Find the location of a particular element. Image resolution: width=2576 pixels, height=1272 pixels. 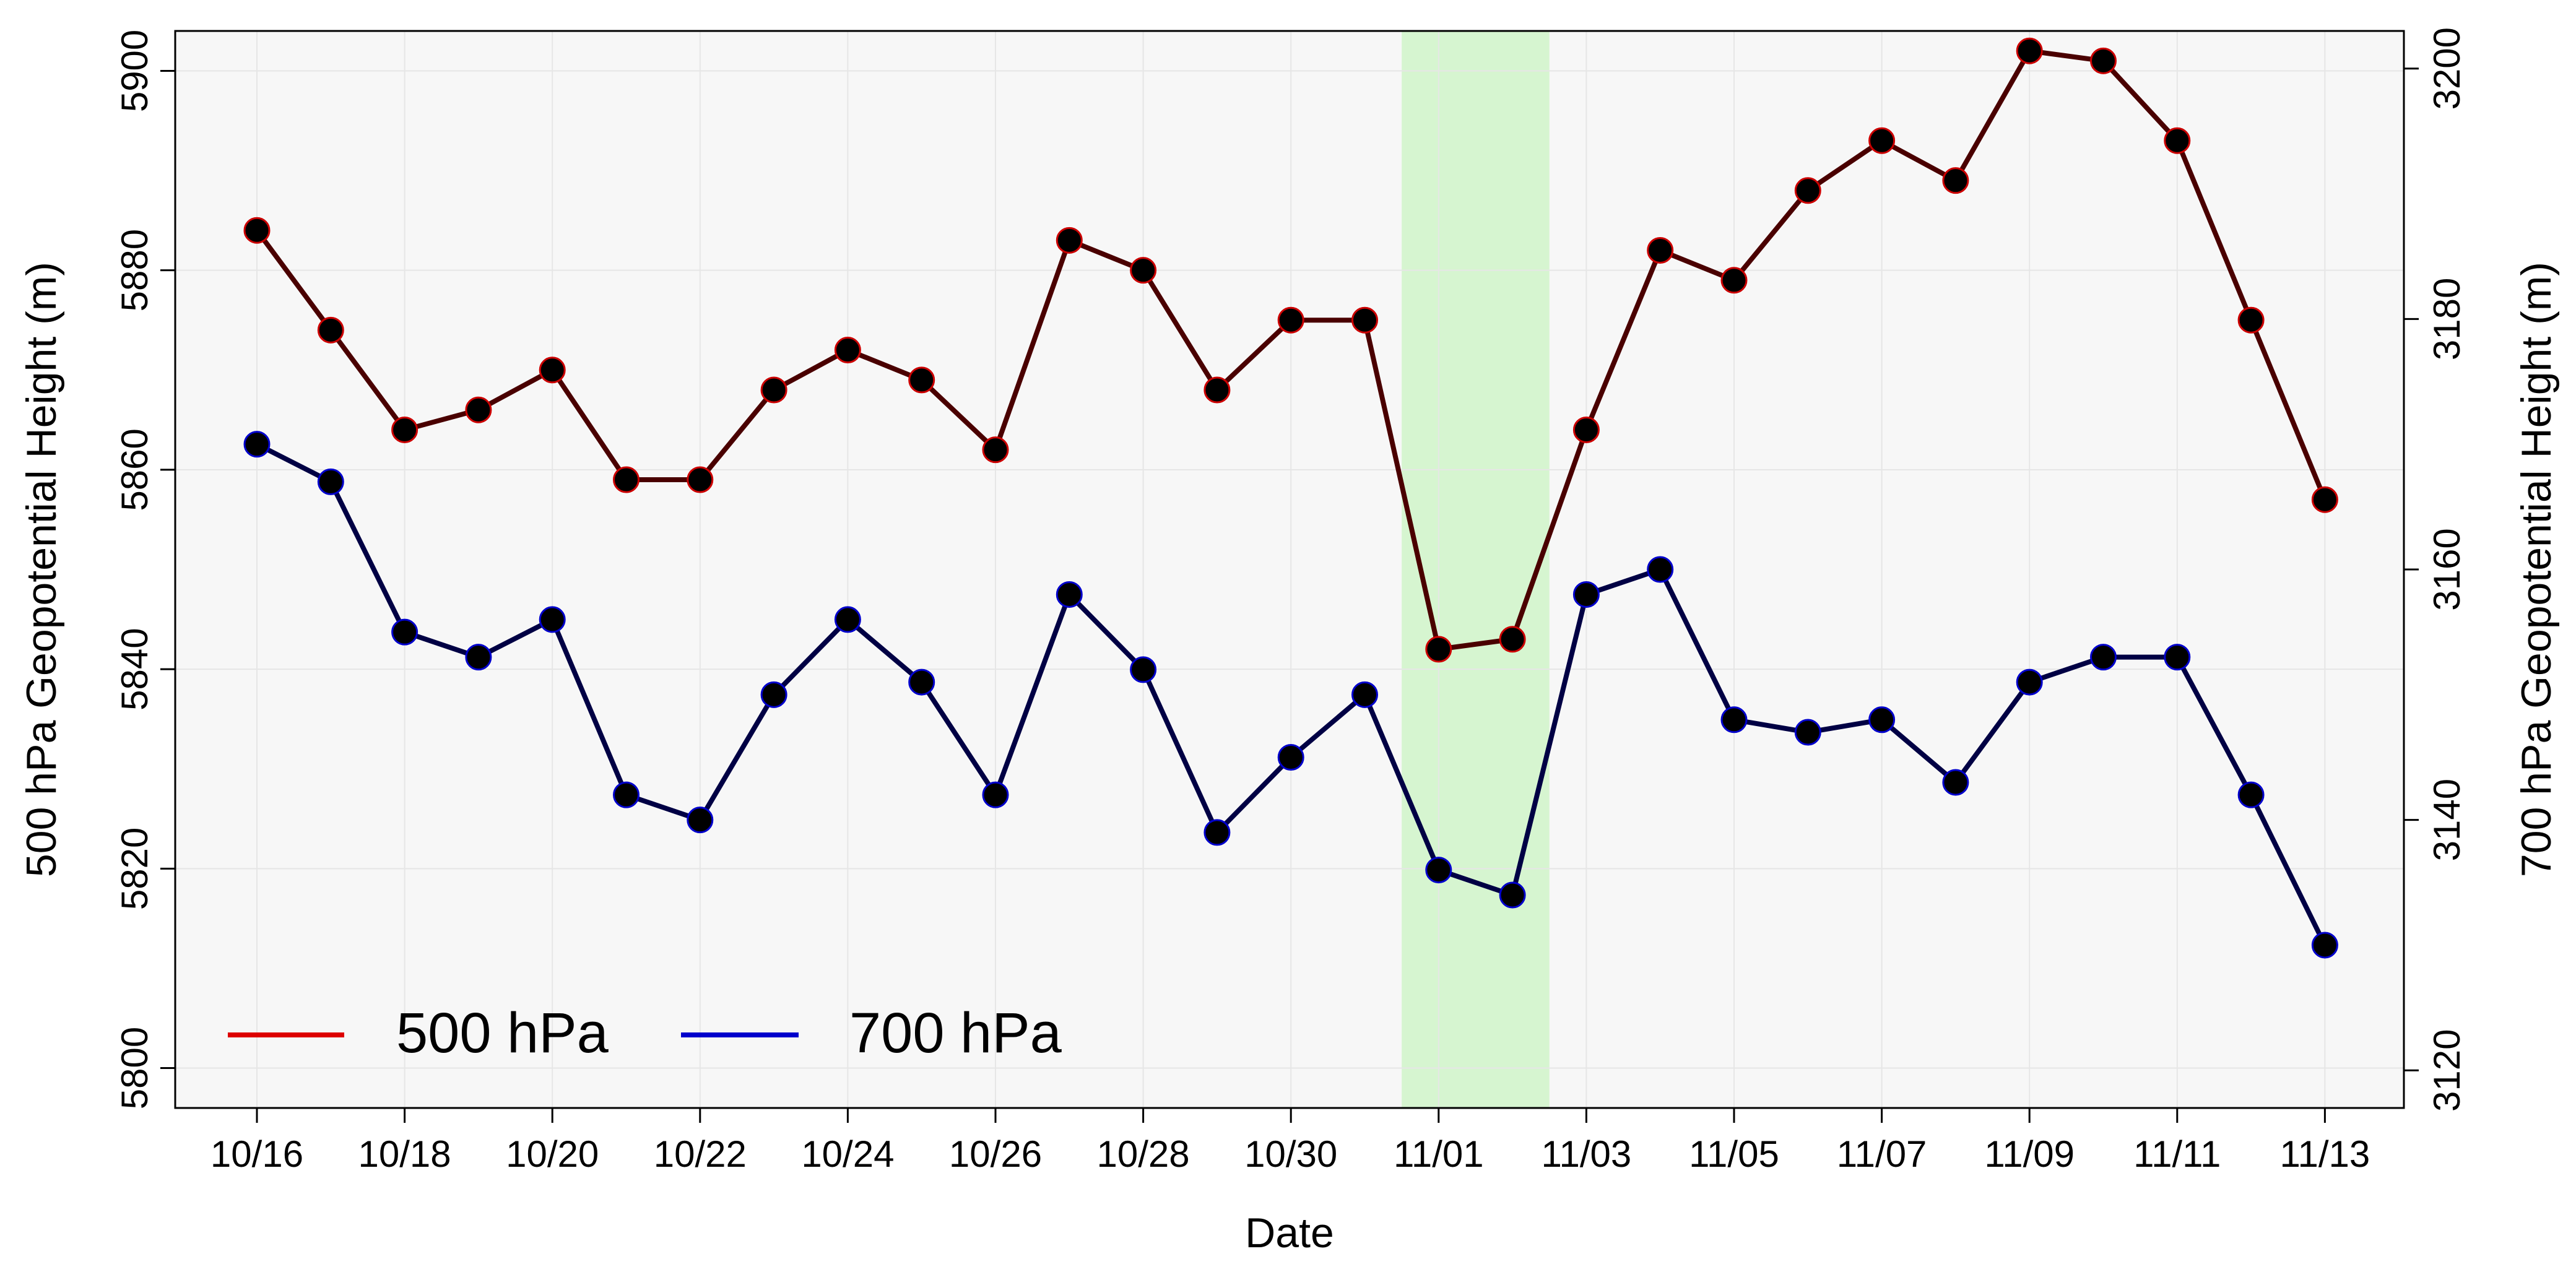

y-axis-label-right: 700 hPa Geopotential Height (m) is located at coordinates (2536, 569).